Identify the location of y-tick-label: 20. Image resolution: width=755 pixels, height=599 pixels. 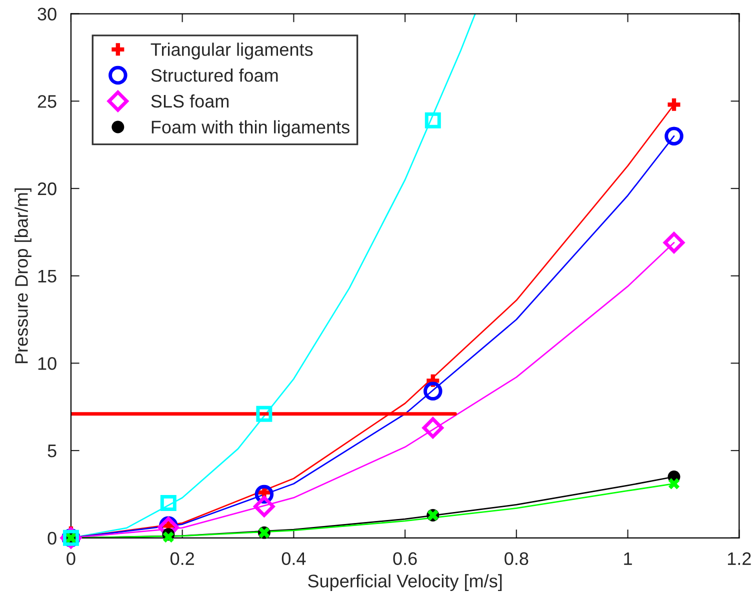
(47, 189).